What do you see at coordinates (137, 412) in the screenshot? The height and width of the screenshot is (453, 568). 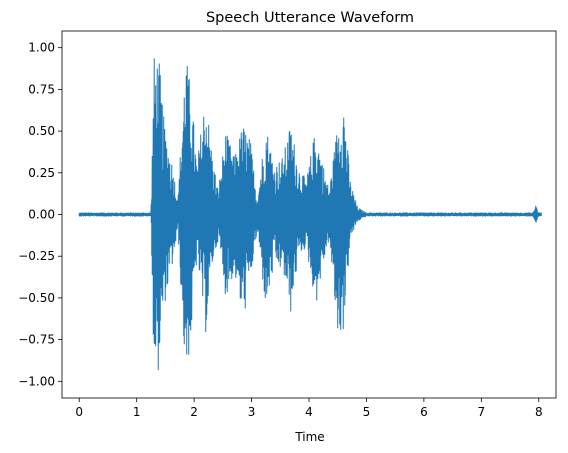 I see `x-tick-label: 1` at bounding box center [137, 412].